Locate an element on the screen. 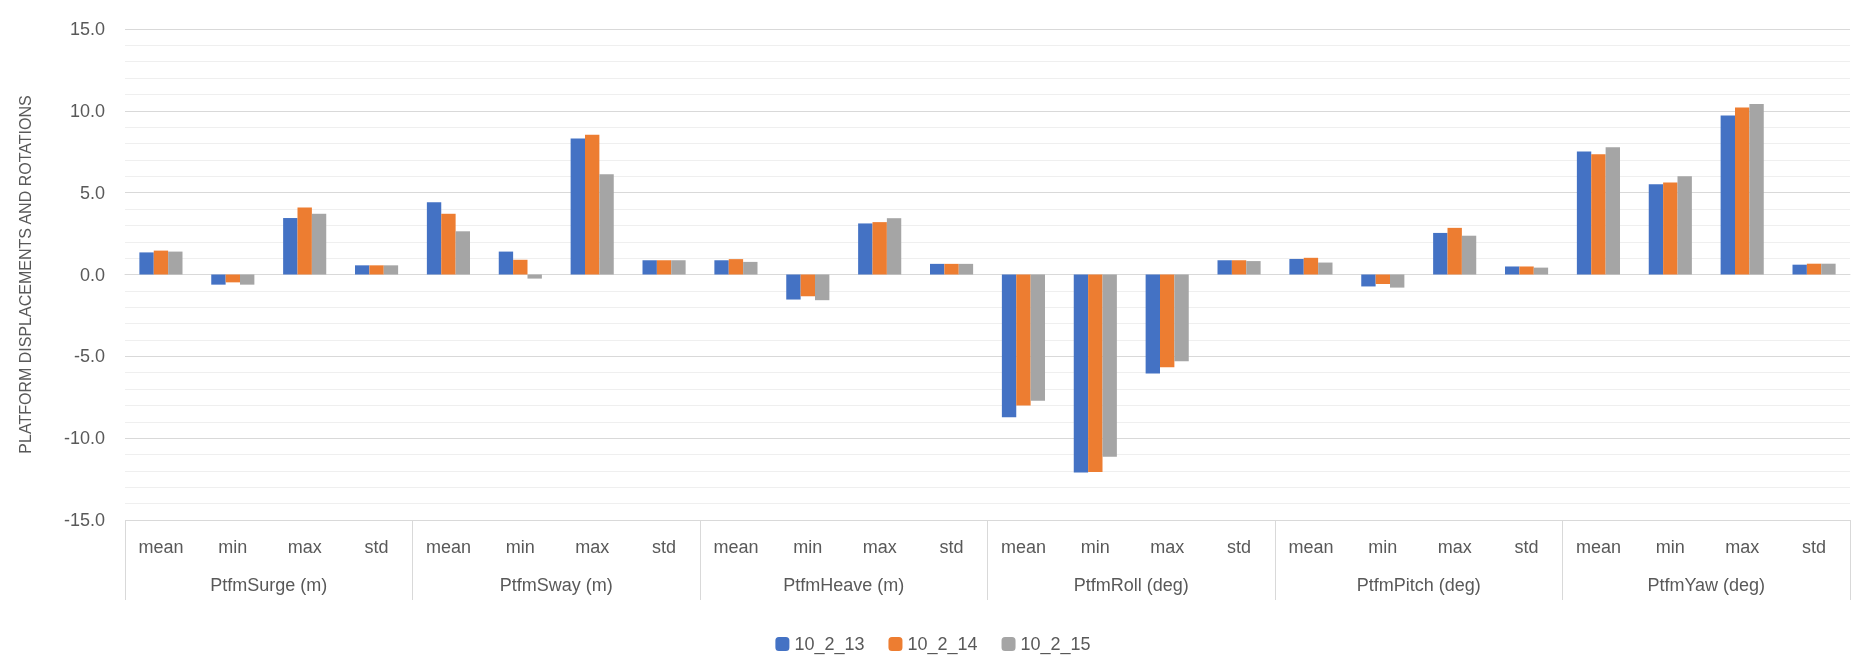  y-tick-label: -5.0 is located at coordinates (89, 356).